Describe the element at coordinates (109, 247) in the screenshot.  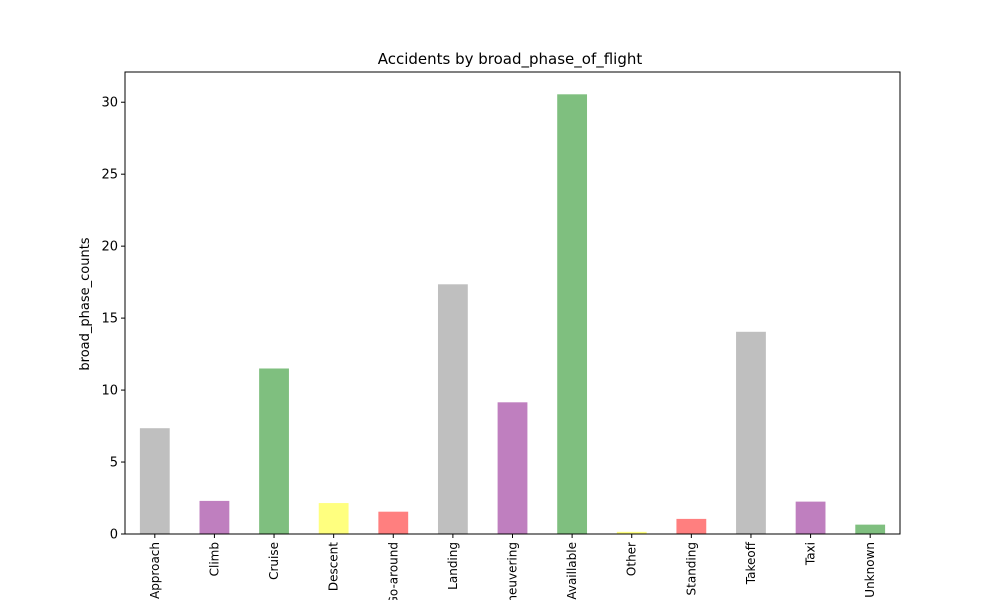
I see `y-tick-label-4: 20` at that location.